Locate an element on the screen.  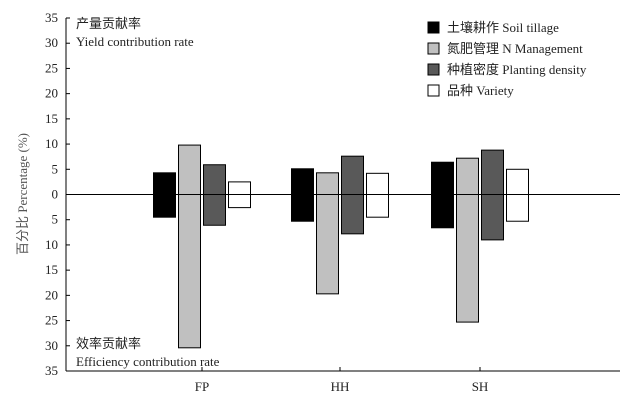
x-category-label: HH is located at coordinates (340, 386).